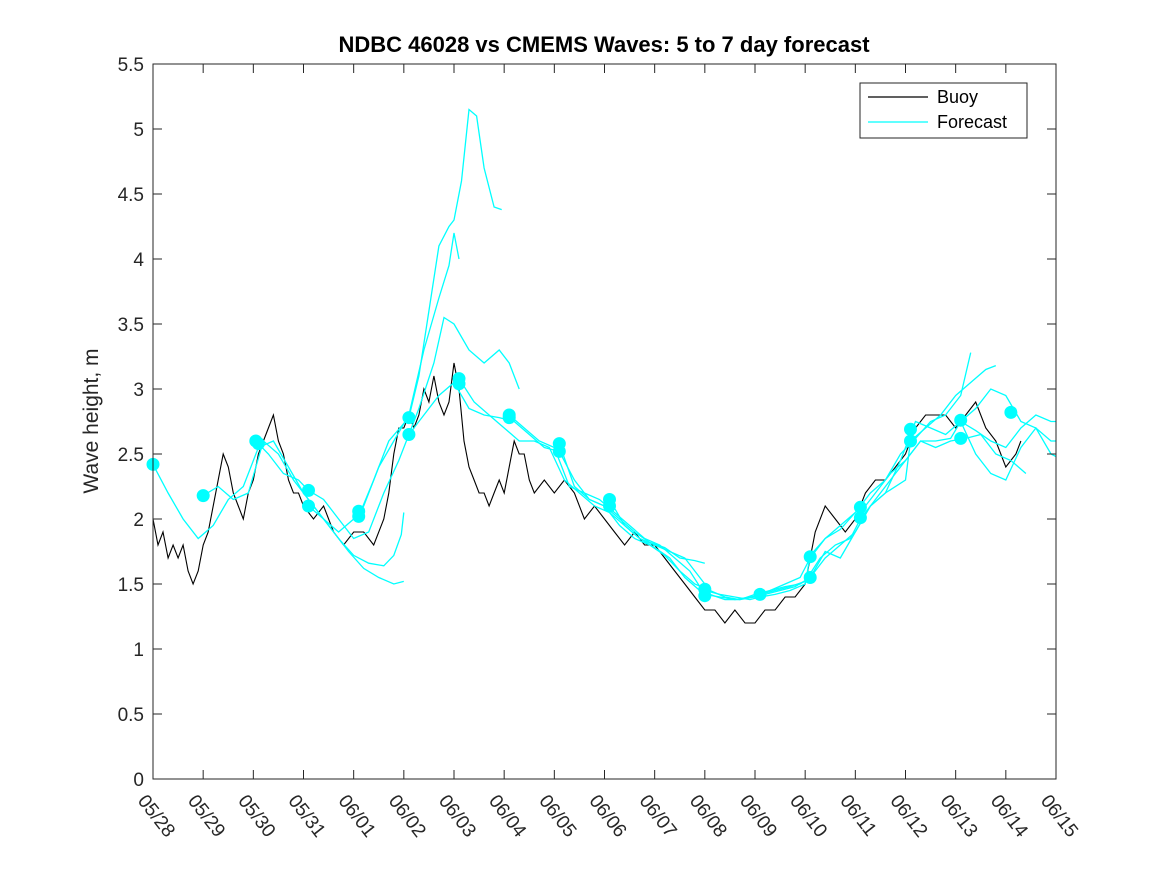 This screenshot has height=875, width=1167. What do you see at coordinates (138, 390) in the screenshot?
I see `y-tick-label-6: 3` at bounding box center [138, 390].